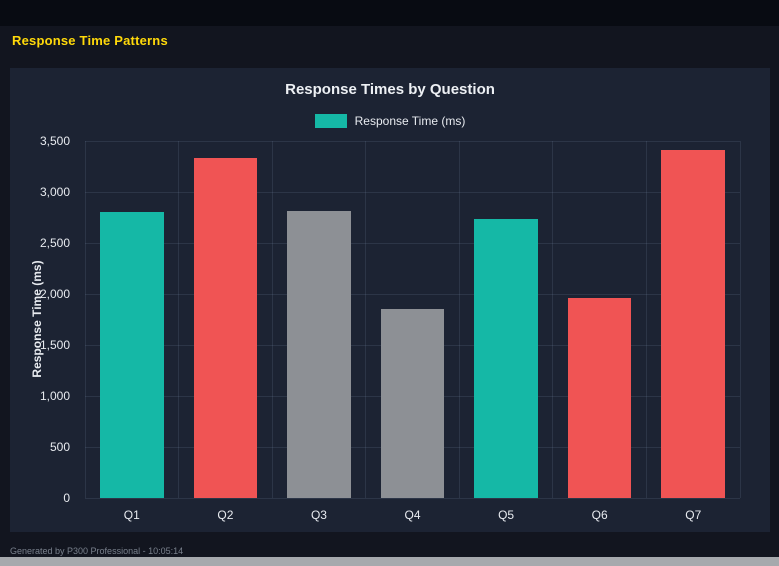 The height and width of the screenshot is (566, 779). Describe the element at coordinates (330, 121) in the screenshot. I see `legend-swatch` at that location.